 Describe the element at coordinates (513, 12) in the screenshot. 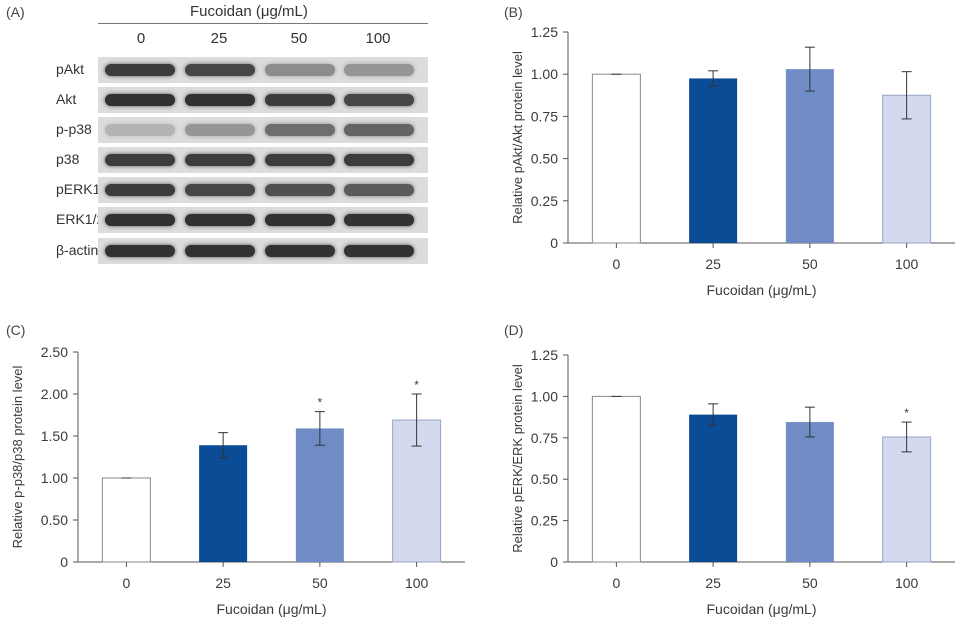

I see `panel-label-b: (B)` at that location.